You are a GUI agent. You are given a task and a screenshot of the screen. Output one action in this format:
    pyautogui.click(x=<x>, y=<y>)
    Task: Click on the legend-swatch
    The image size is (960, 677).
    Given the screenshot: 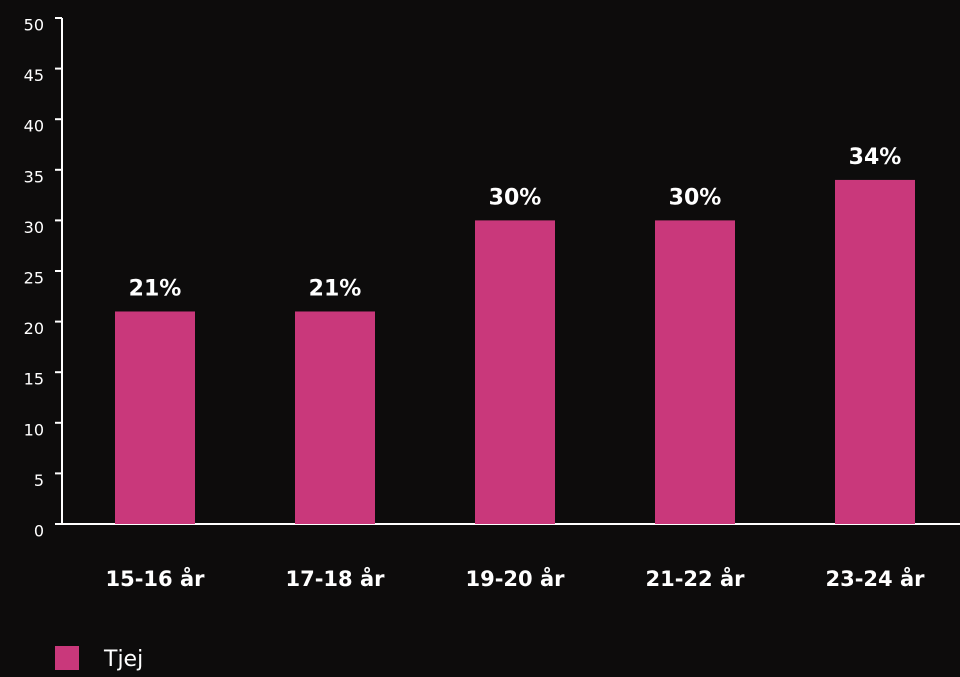 What is the action you would take?
    pyautogui.click(x=67, y=658)
    